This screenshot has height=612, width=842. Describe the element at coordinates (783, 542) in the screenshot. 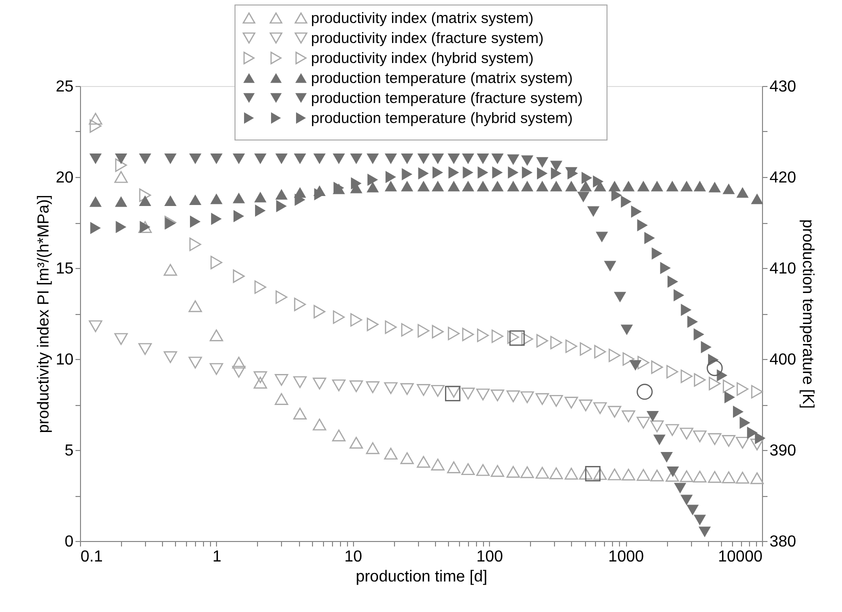

I see `y2-tick-label: 380` at that location.